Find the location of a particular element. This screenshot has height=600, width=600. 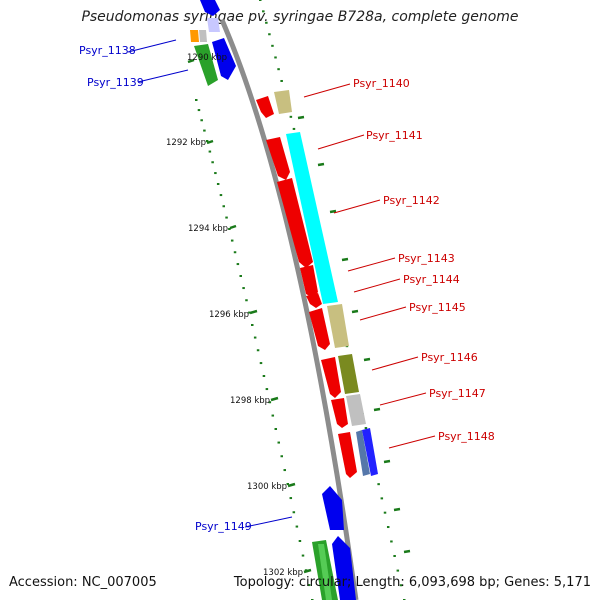

cog-blue-block is located at coordinates (370, 452).